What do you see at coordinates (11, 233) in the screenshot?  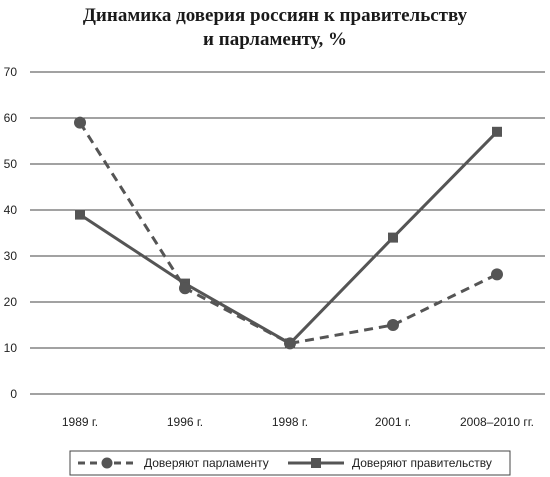 I see `y-axis-tick-labels: 0 10 20 30 40 50 60 70` at bounding box center [11, 233].